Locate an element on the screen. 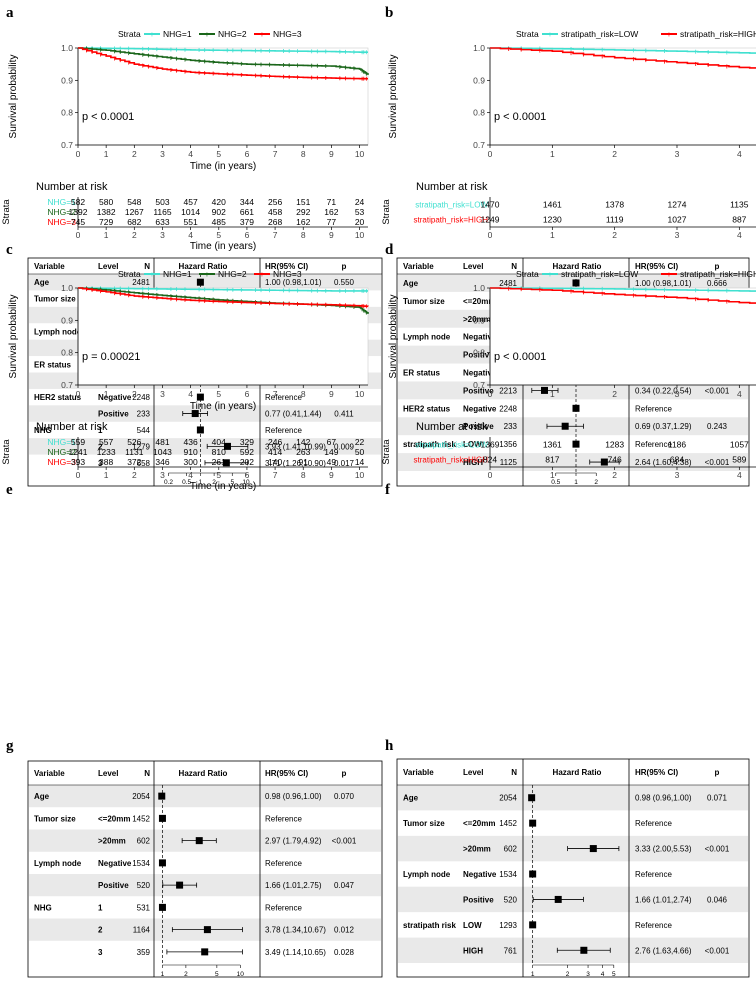 This screenshot has height=990, width=756. risk-count: 729 is located at coordinates (106, 222).